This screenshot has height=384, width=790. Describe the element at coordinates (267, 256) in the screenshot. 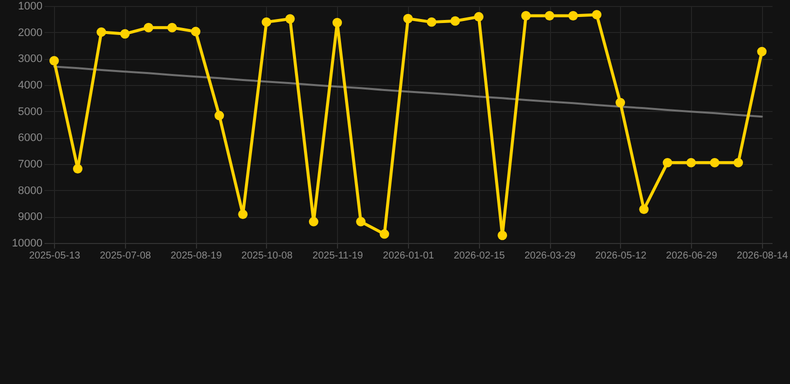

I see `x-tick-label: 2025-10-08` at that location.